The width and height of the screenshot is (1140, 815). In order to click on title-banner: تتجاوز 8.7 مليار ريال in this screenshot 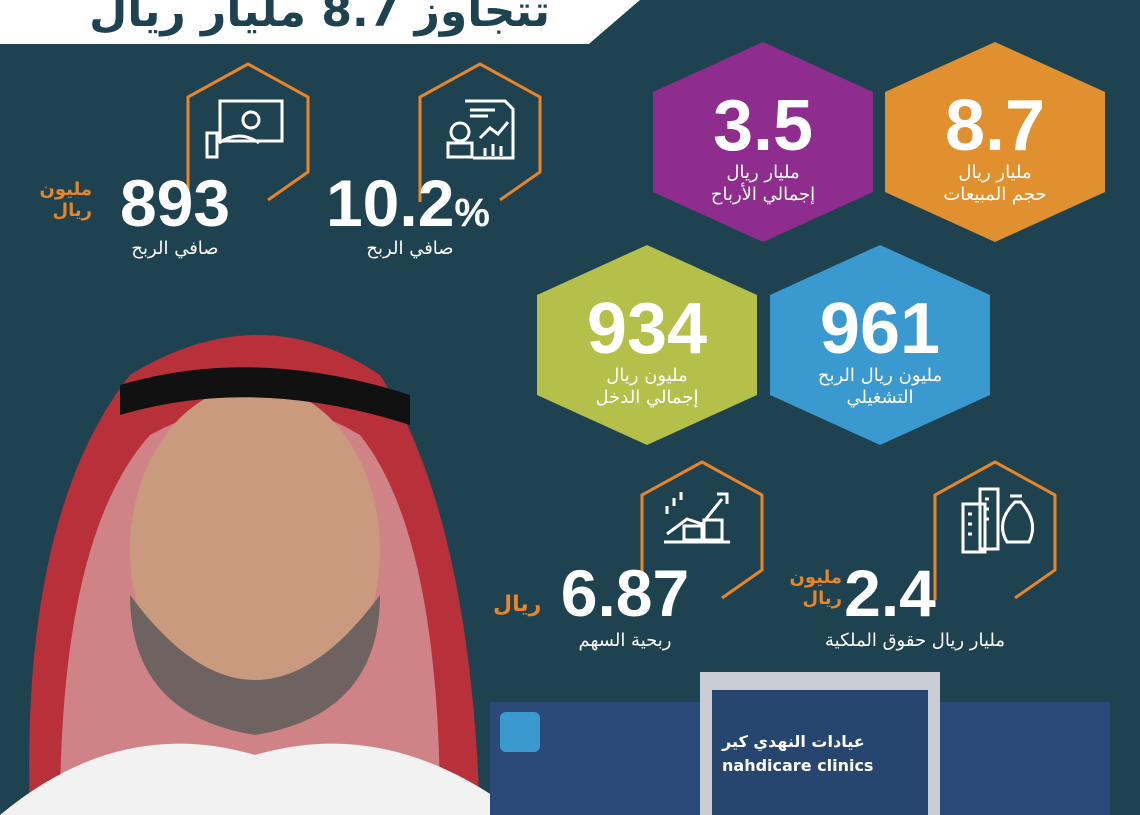, I will do `click(320, 22)`.